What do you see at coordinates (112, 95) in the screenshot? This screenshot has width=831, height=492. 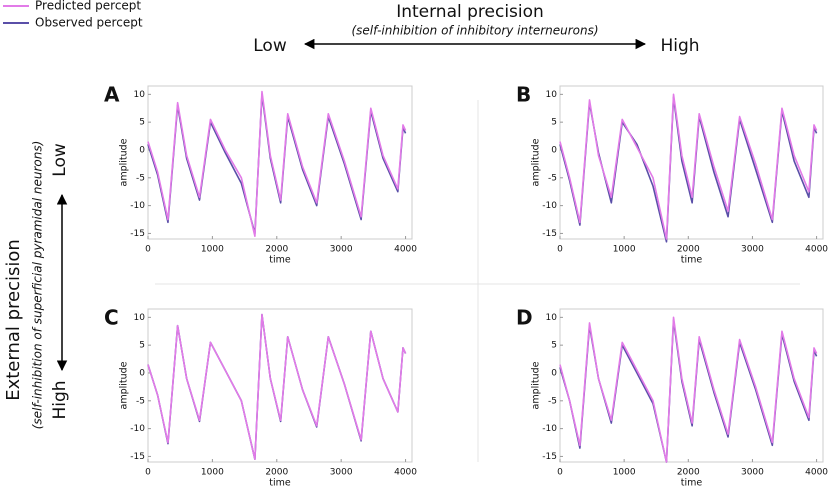 I see `panel-label: A` at bounding box center [112, 95].